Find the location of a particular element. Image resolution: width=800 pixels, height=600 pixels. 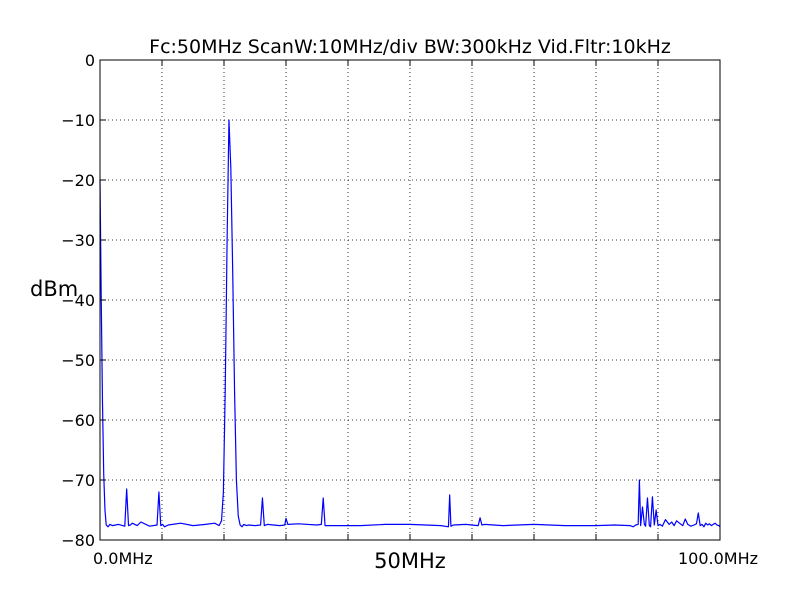

y-axis-label: dBm is located at coordinates (54, 289).